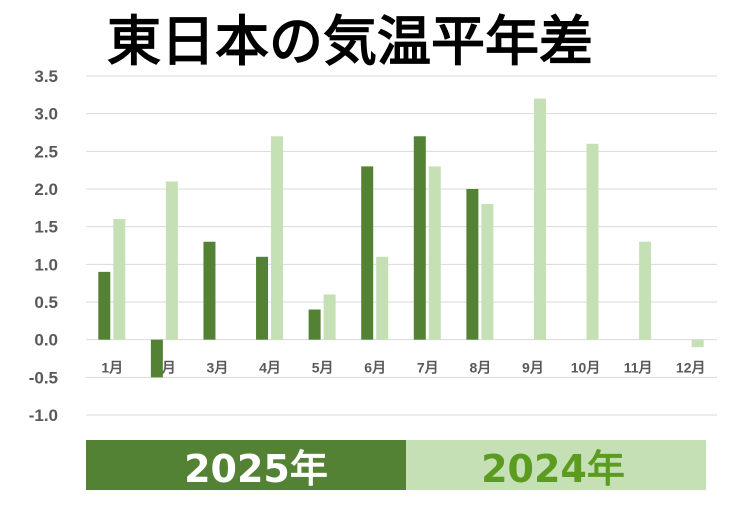 Image resolution: width=740 pixels, height=520 pixels. I want to click on legend-label-2024: 2024年, so click(553, 469).